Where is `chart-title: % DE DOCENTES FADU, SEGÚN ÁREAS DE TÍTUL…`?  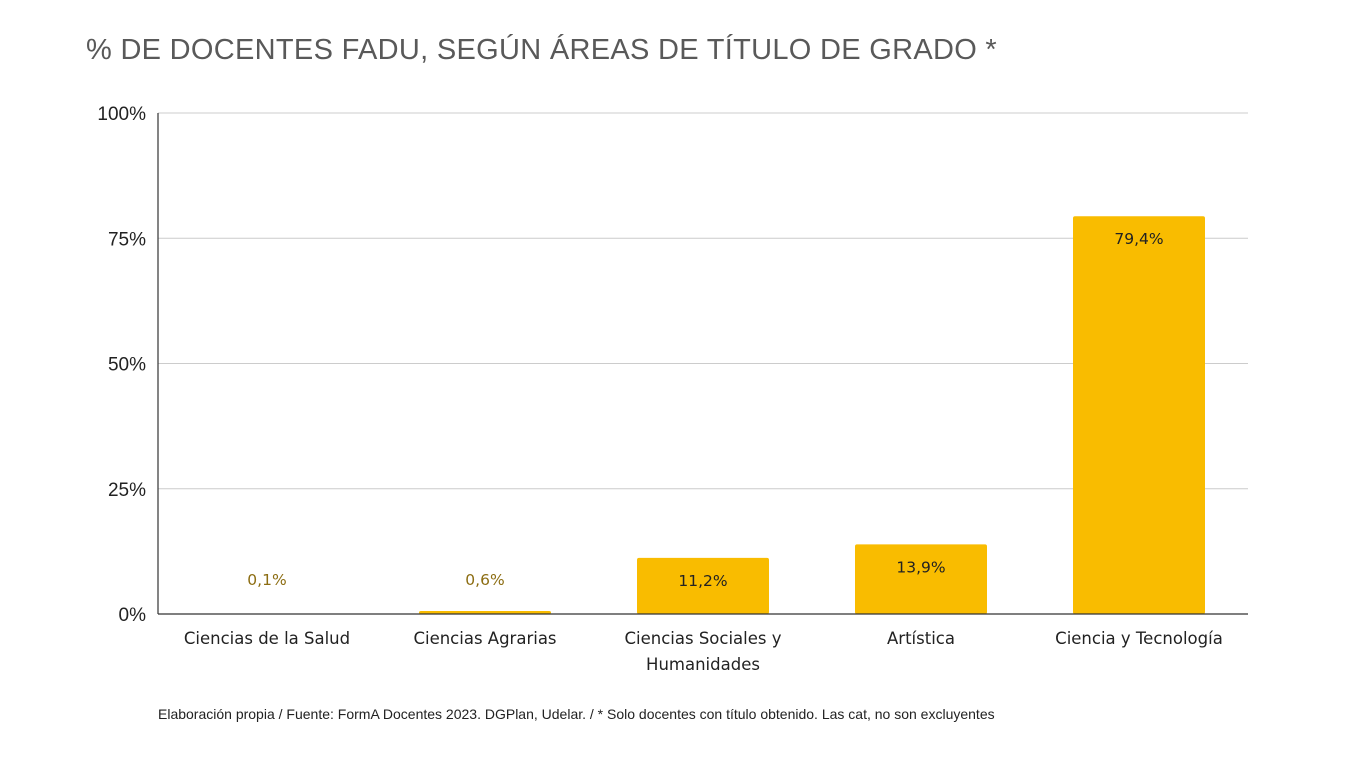
chart-title: % DE DOCENTES FADU, SEGÚN ÁREAS DE TÍTUL… is located at coordinates (542, 50).